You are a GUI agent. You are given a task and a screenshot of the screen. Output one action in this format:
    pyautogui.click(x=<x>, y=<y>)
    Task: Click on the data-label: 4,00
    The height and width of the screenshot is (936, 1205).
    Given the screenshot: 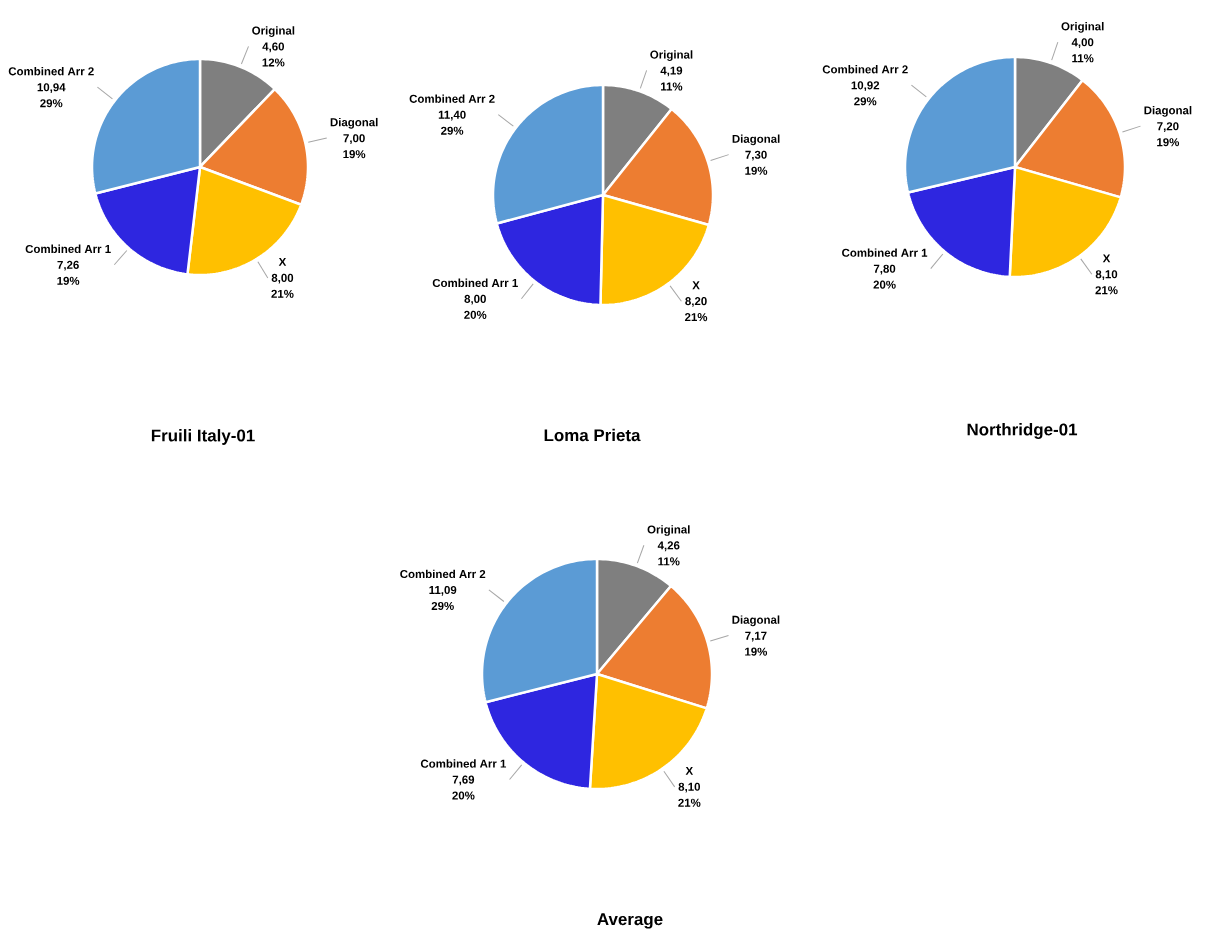 What is the action you would take?
    pyautogui.click(x=1082, y=43)
    